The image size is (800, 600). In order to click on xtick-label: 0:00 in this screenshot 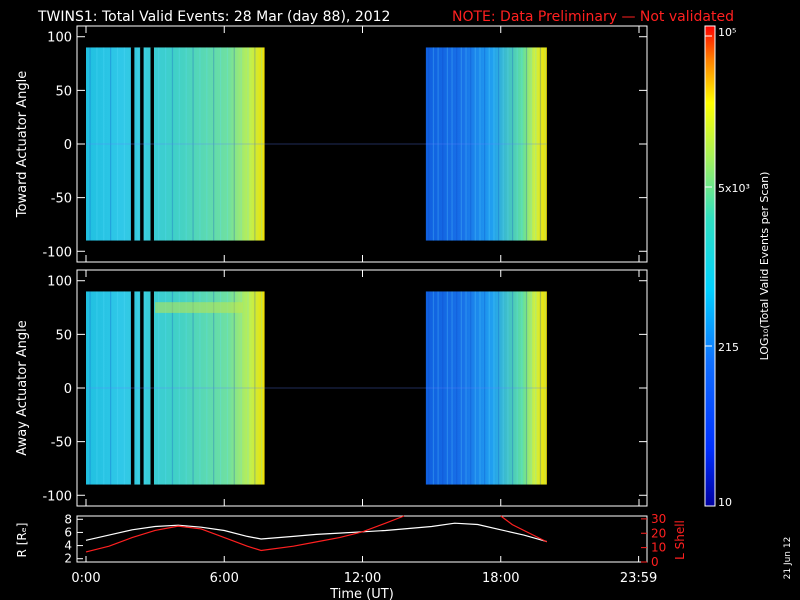, I will do `click(85, 578)`.